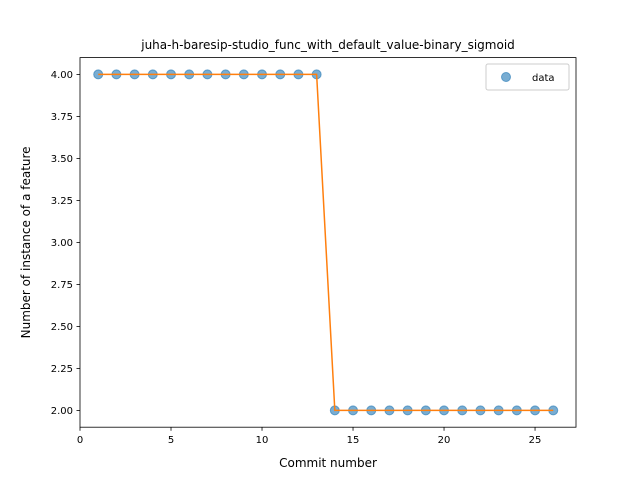 The width and height of the screenshot is (640, 480). I want to click on x-tick-label: 0, so click(80, 440).